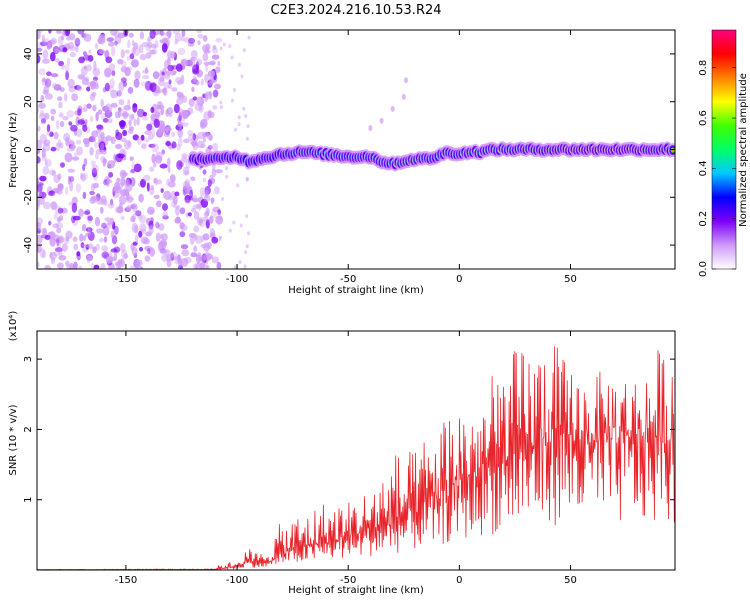  What do you see at coordinates (703, 68) in the screenshot?
I see `colorbar-tick-label: 0.8` at bounding box center [703, 68].